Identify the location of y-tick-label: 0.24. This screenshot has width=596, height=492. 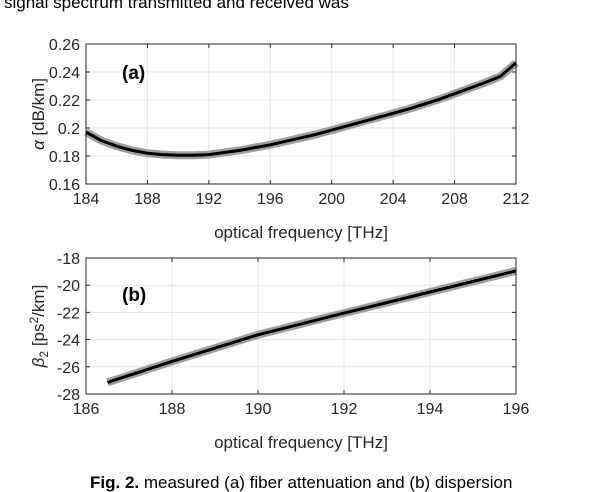
(64, 73).